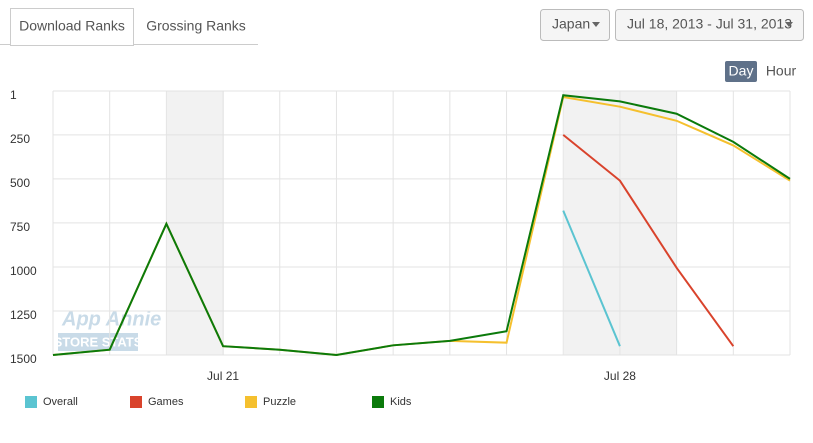 This screenshot has height=443, width=813. I want to click on day-label: Day, so click(741, 71).